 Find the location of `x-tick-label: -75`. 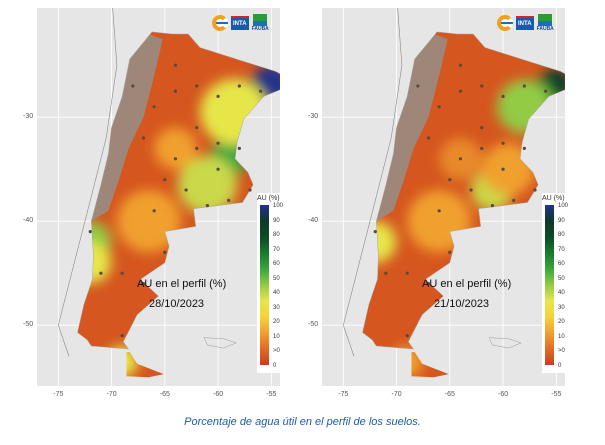

x-tick-label: -75 is located at coordinates (58, 394).